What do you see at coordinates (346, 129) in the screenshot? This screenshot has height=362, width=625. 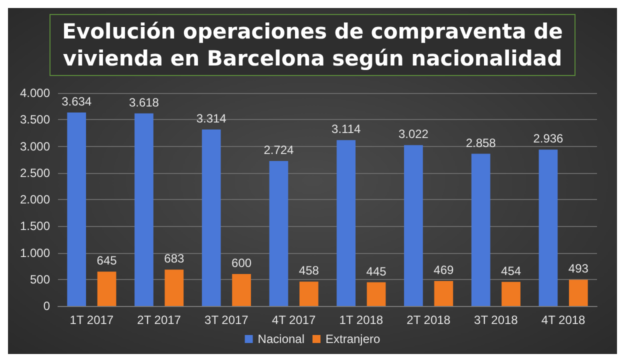 I see `data-label: 3.114` at bounding box center [346, 129].